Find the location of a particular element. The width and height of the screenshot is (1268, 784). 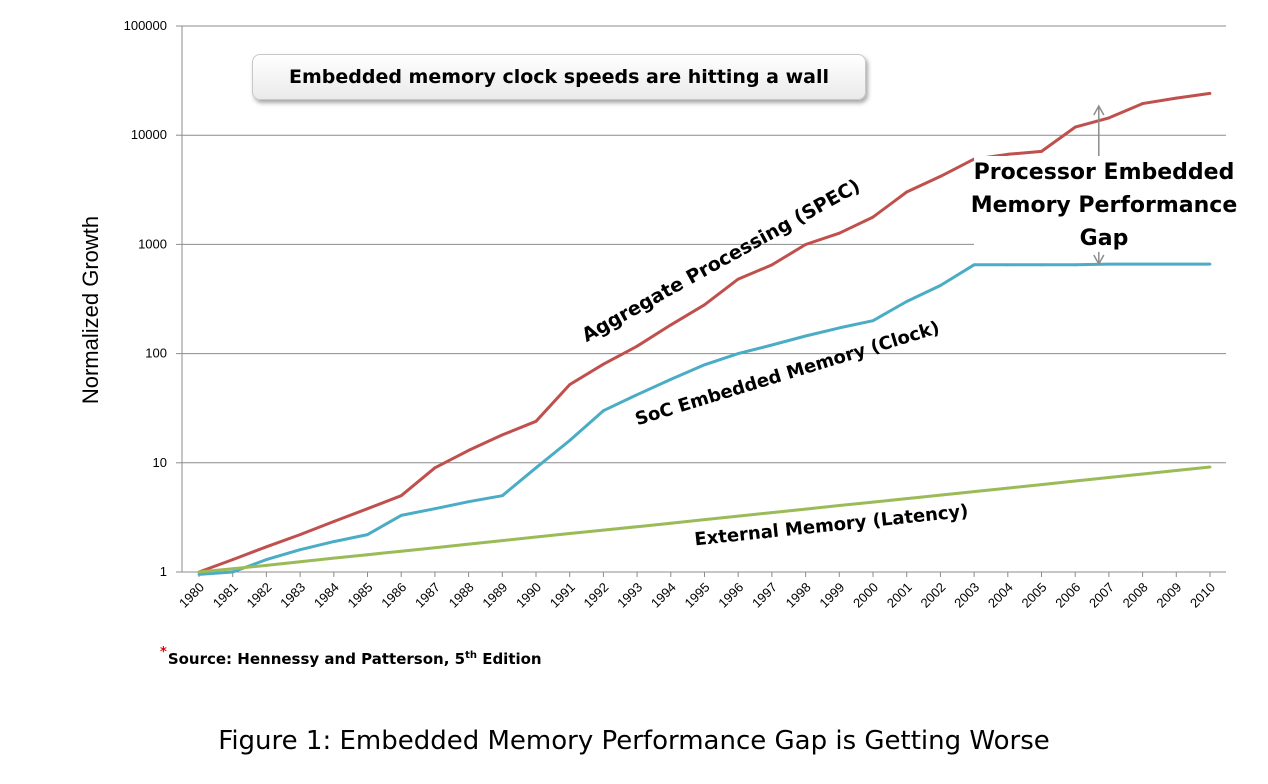

y-tick-label: 1000 is located at coordinates (152, 243).